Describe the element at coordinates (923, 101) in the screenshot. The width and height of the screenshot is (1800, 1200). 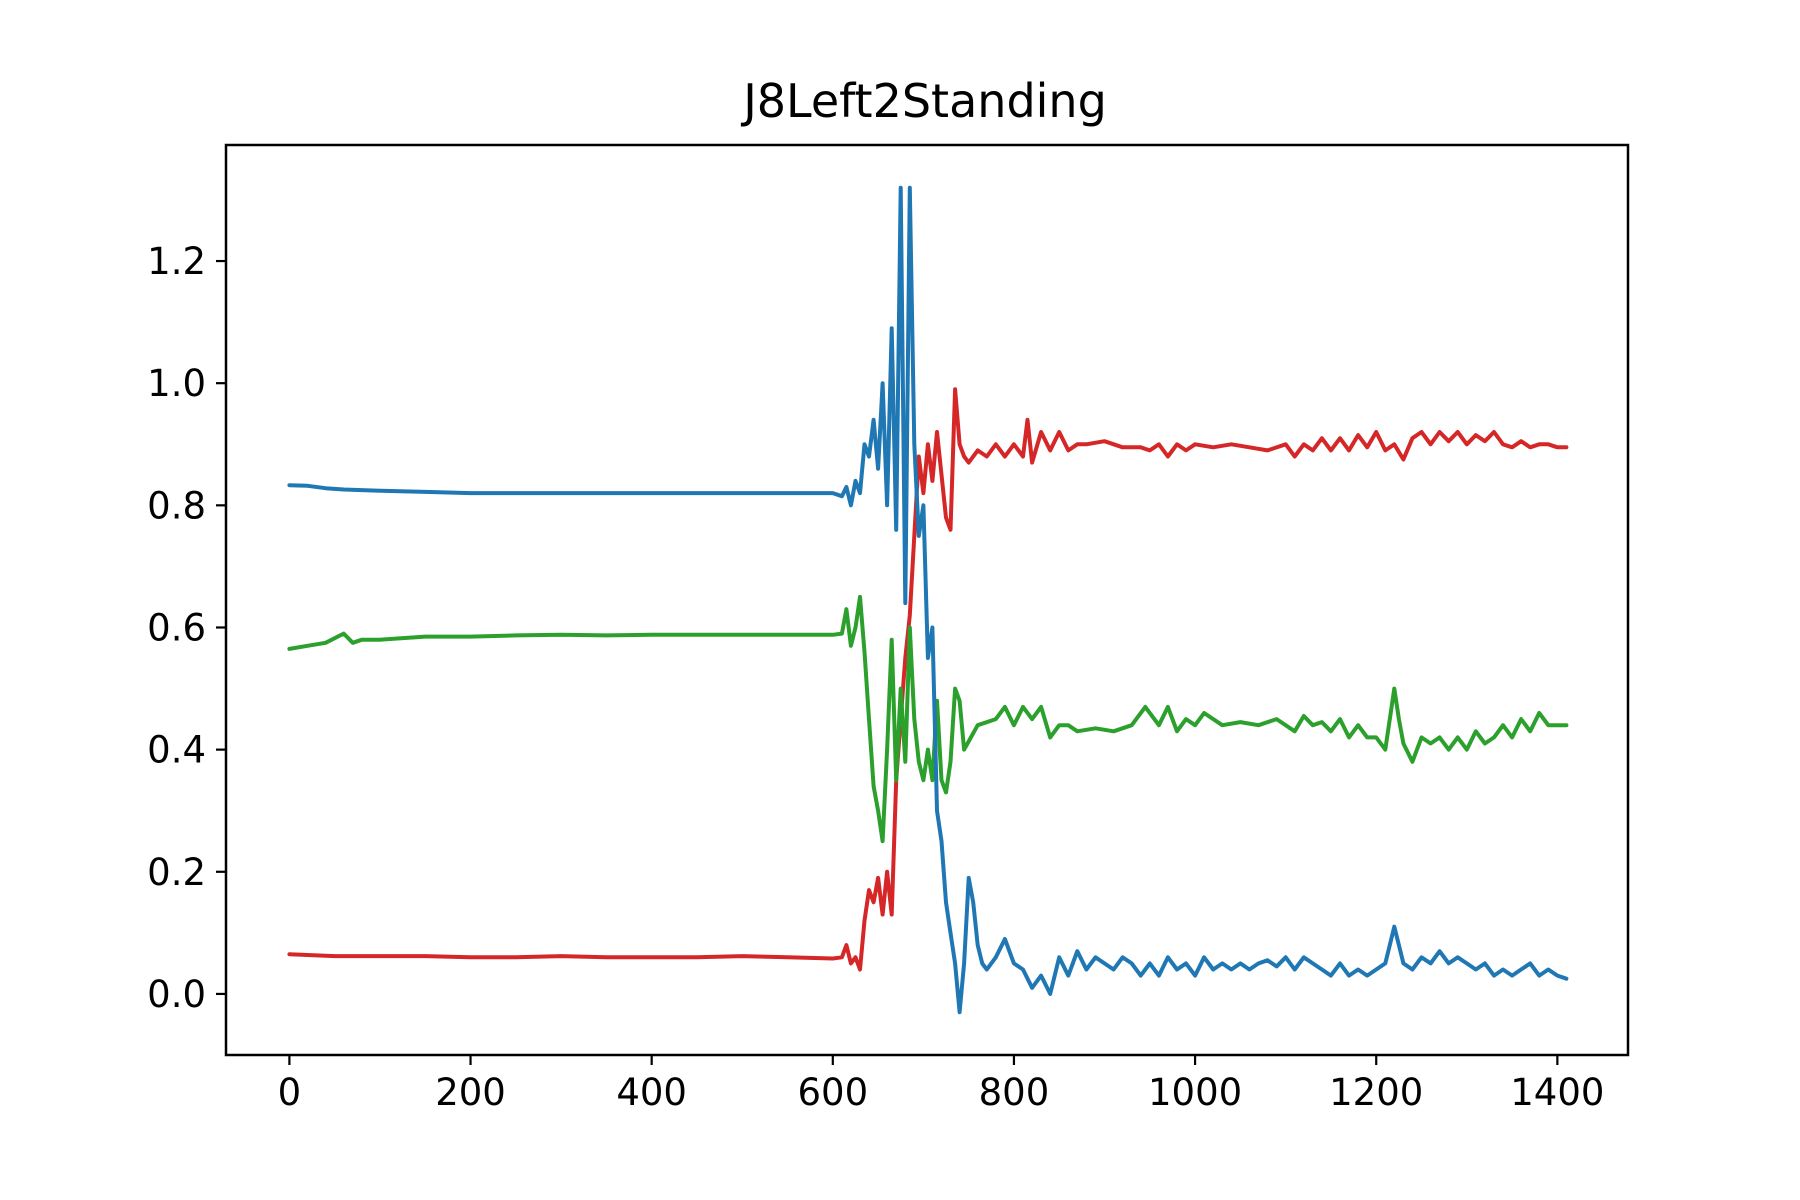
I see `chart-title: J8Left2Standing` at that location.